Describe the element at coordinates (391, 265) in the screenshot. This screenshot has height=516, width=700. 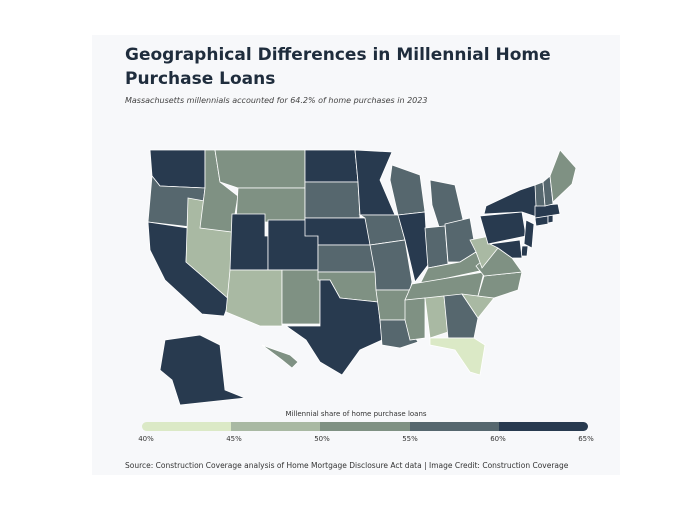
I see `state-mo` at that location.